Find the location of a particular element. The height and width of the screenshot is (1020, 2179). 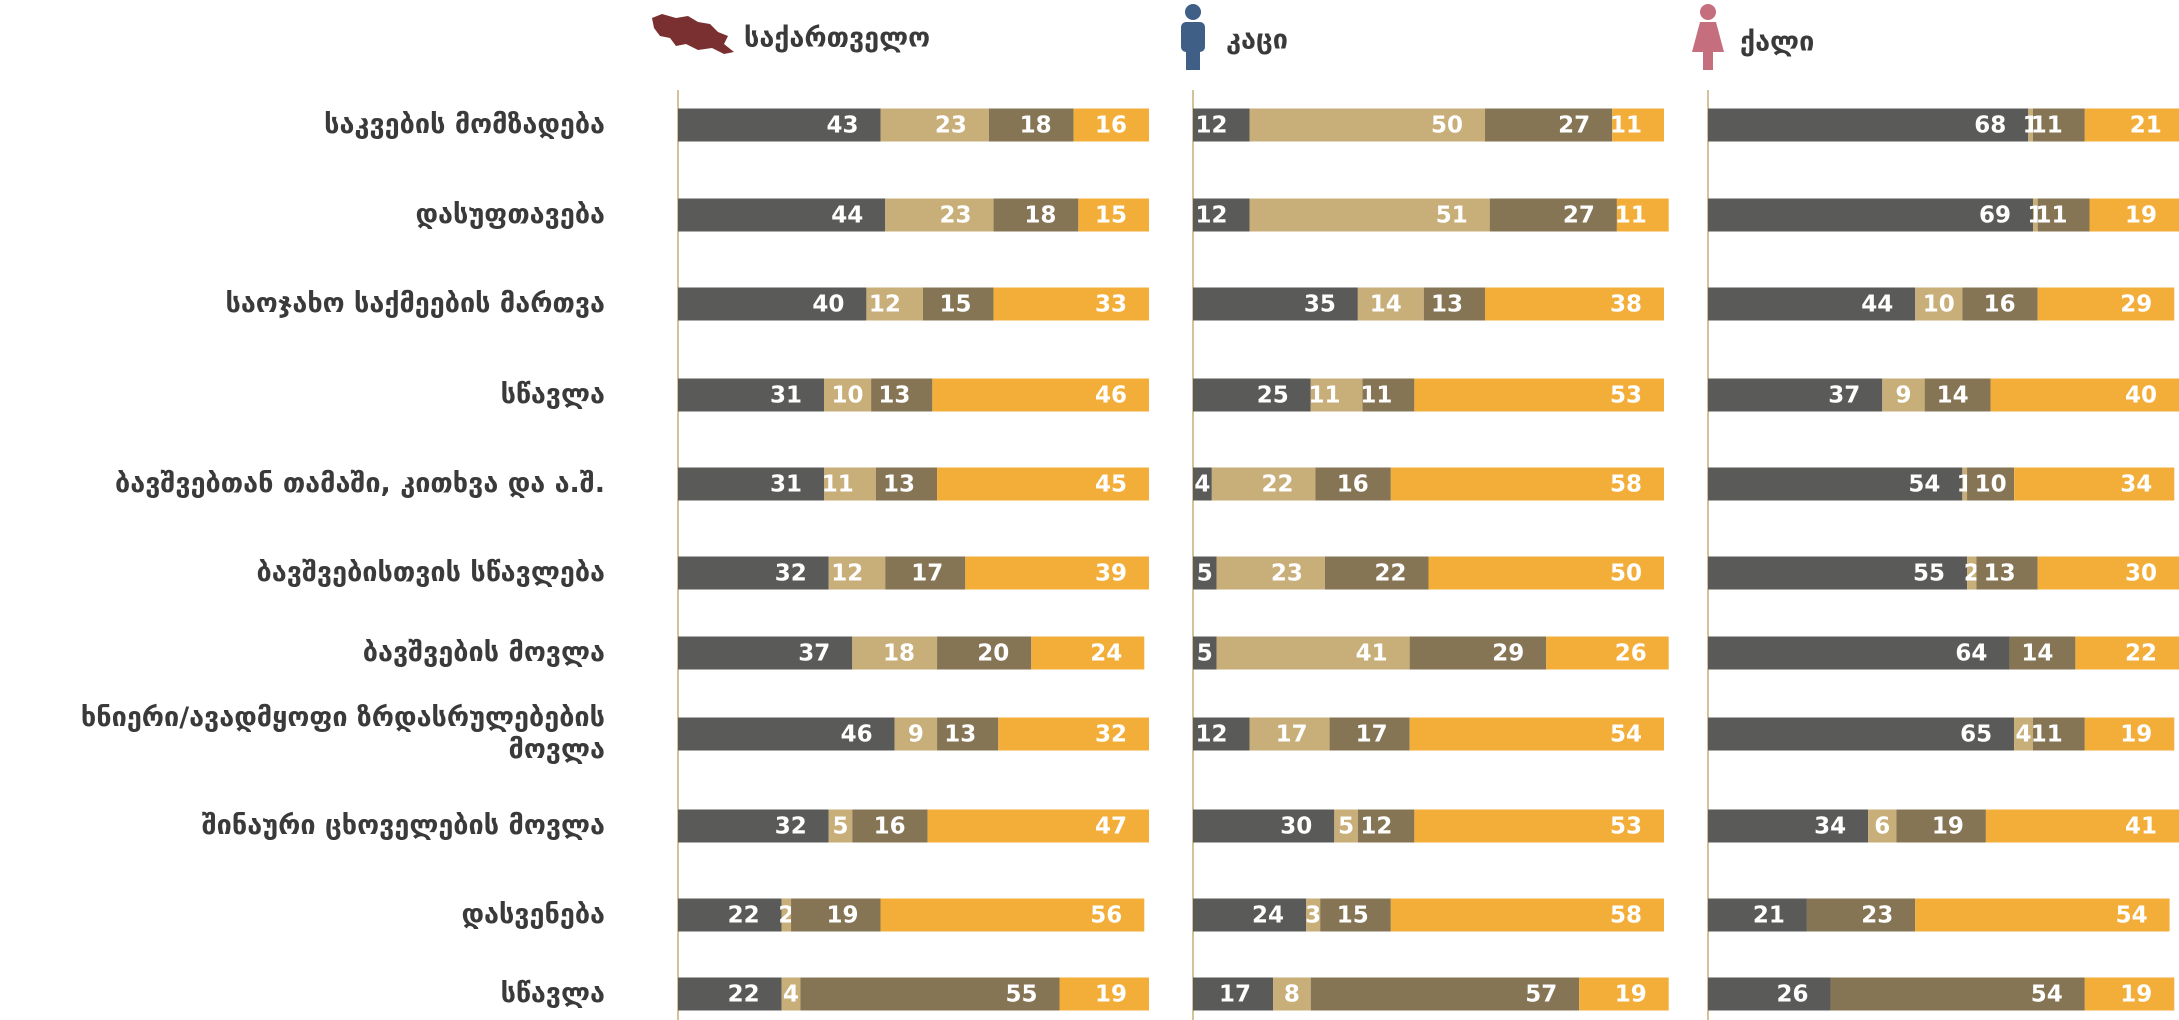

panel-title: კაცი is located at coordinates (1257, 40).